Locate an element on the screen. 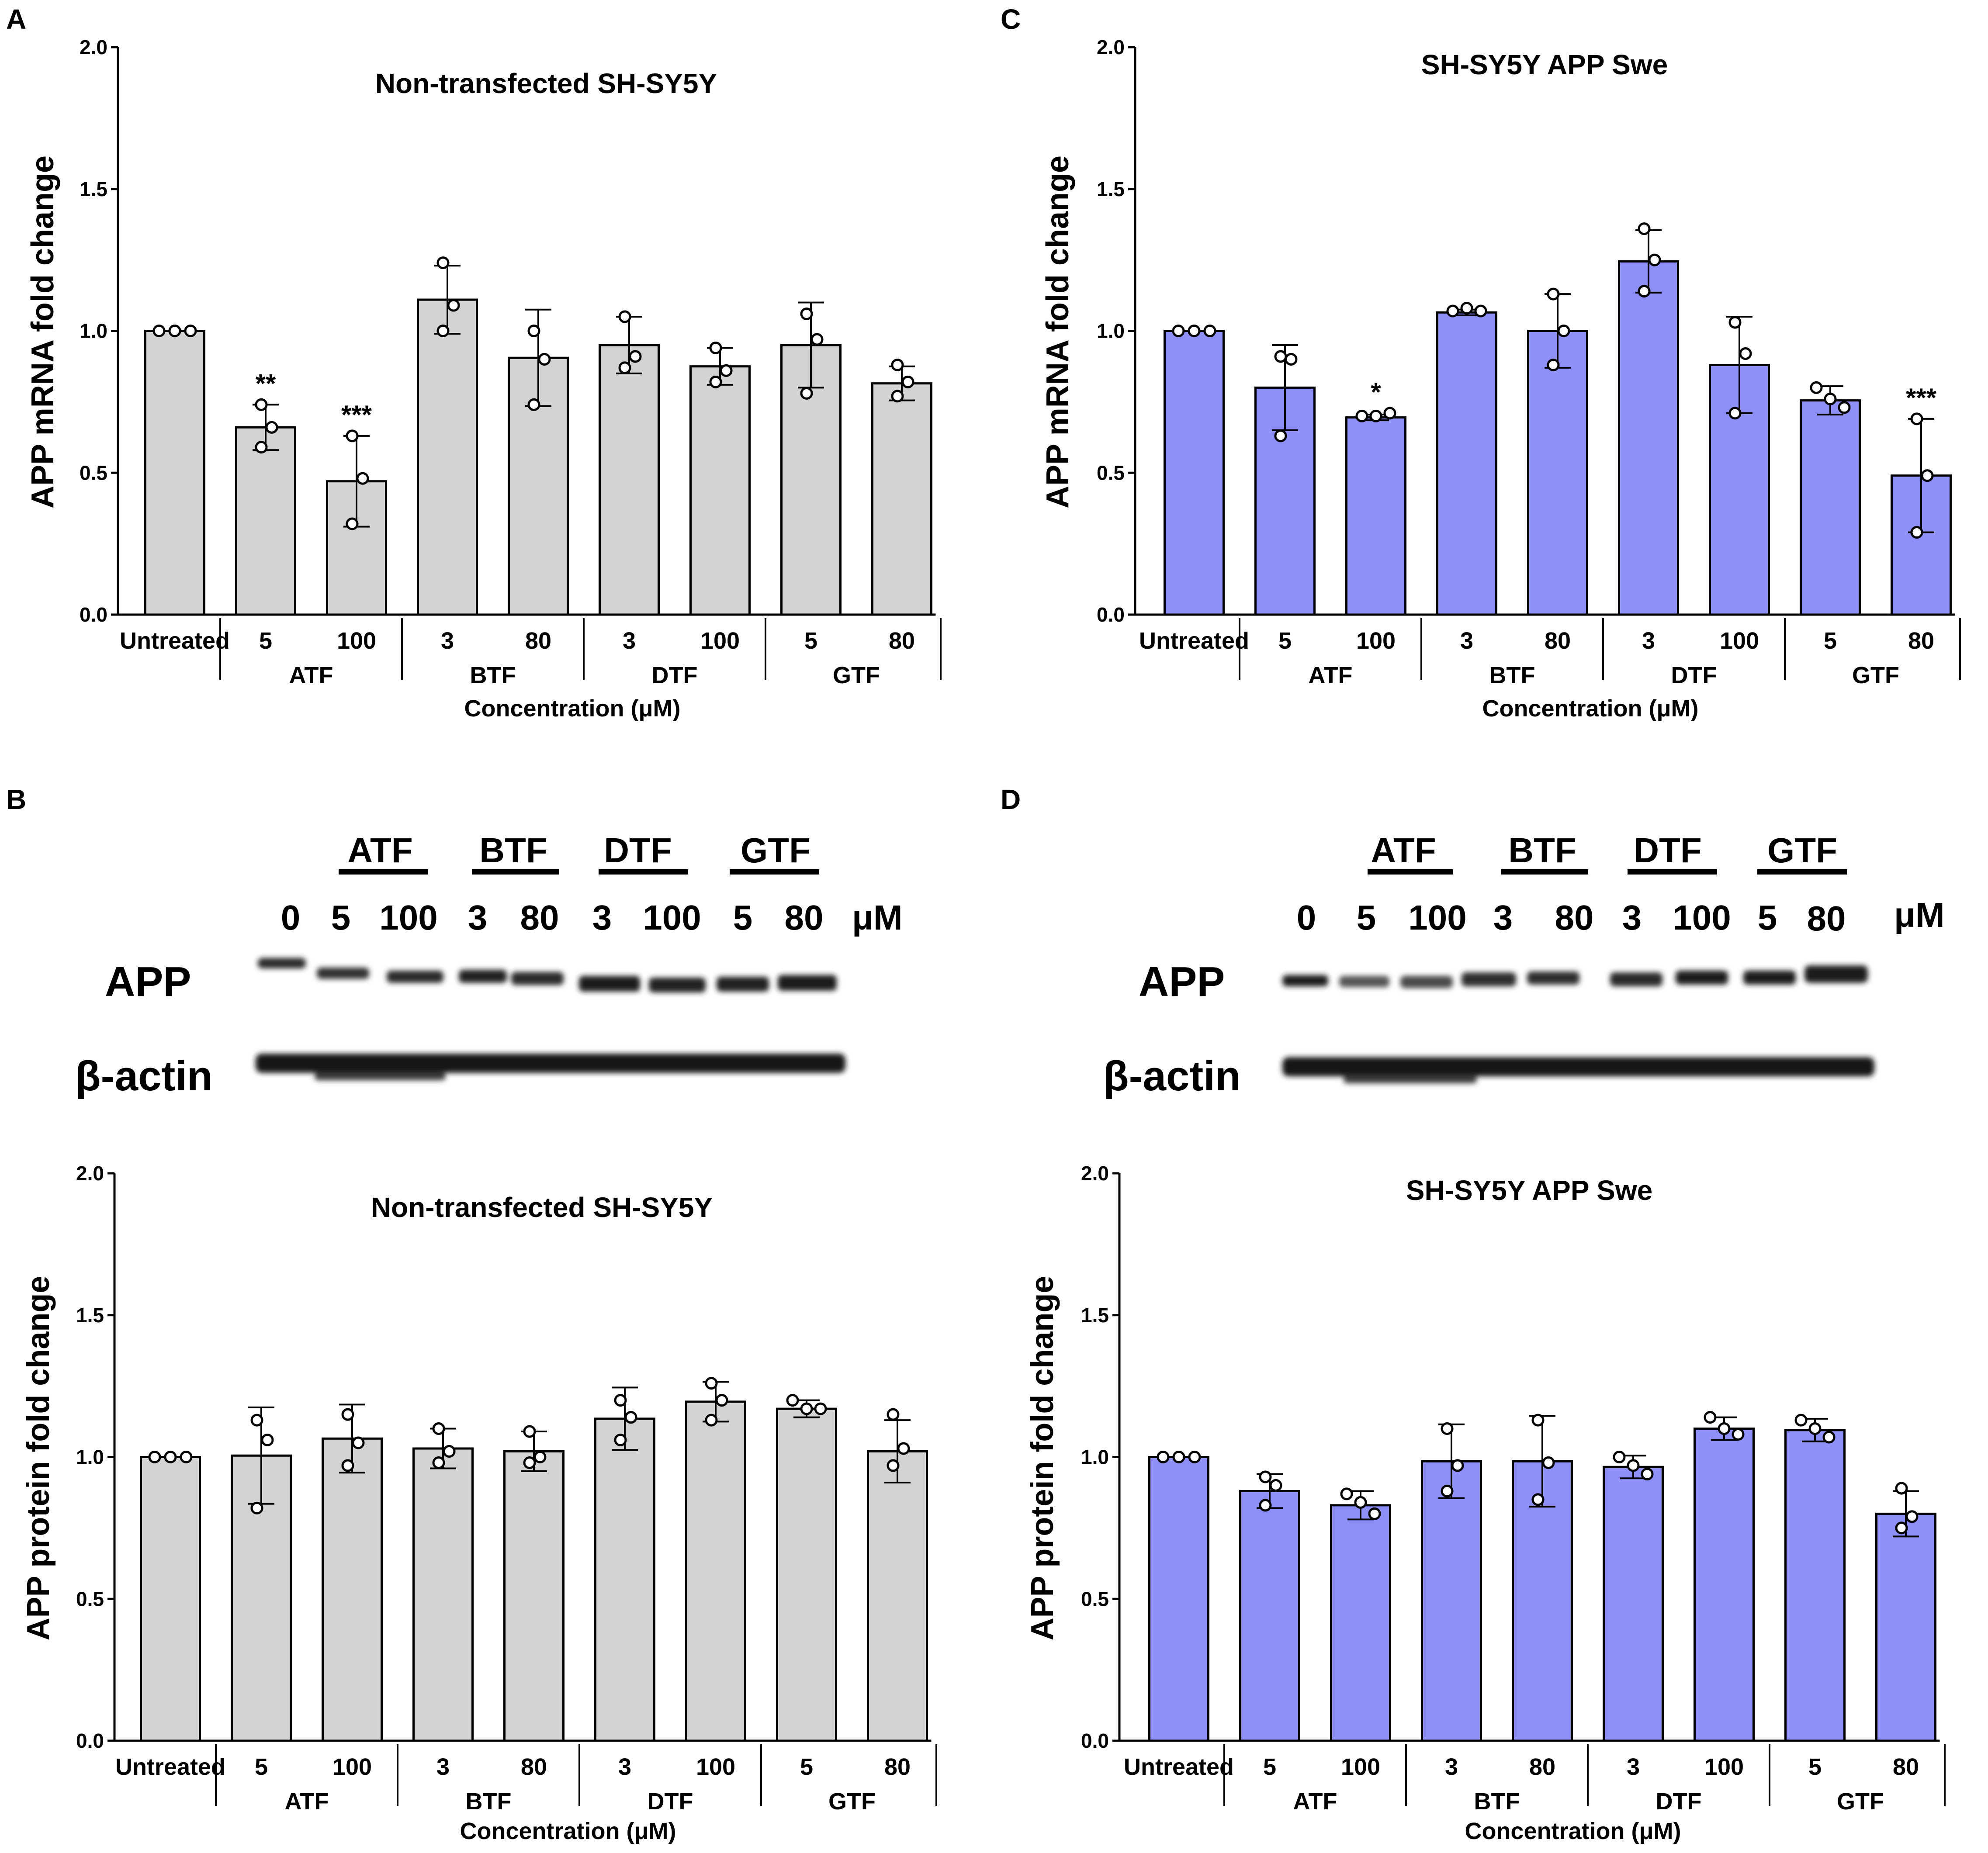 The height and width of the screenshot is (1853, 1988). x-axis-label: Concentration (μM) is located at coordinates (1590, 708).